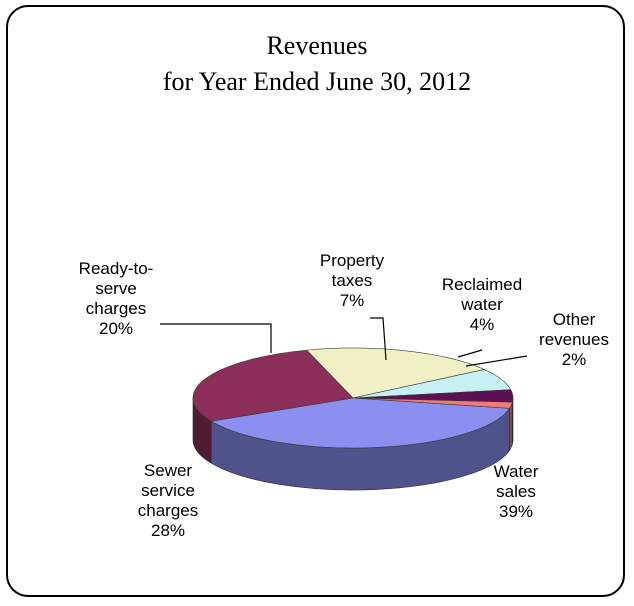  Describe the element at coordinates (116, 268) in the screenshot. I see `ready-to-serve-charges-label-line: Ready-to-` at that location.